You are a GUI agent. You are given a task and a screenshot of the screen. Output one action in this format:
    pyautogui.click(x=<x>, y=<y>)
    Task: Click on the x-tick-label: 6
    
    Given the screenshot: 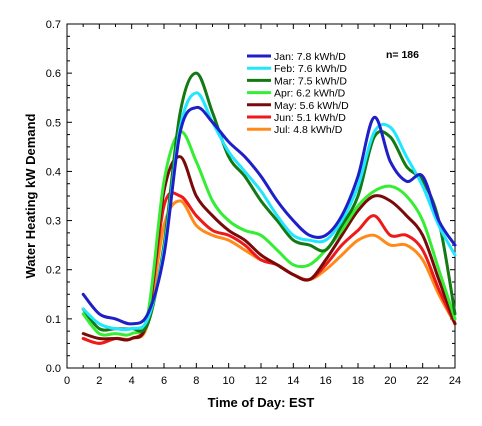 What is the action you would take?
    pyautogui.click(x=164, y=381)
    